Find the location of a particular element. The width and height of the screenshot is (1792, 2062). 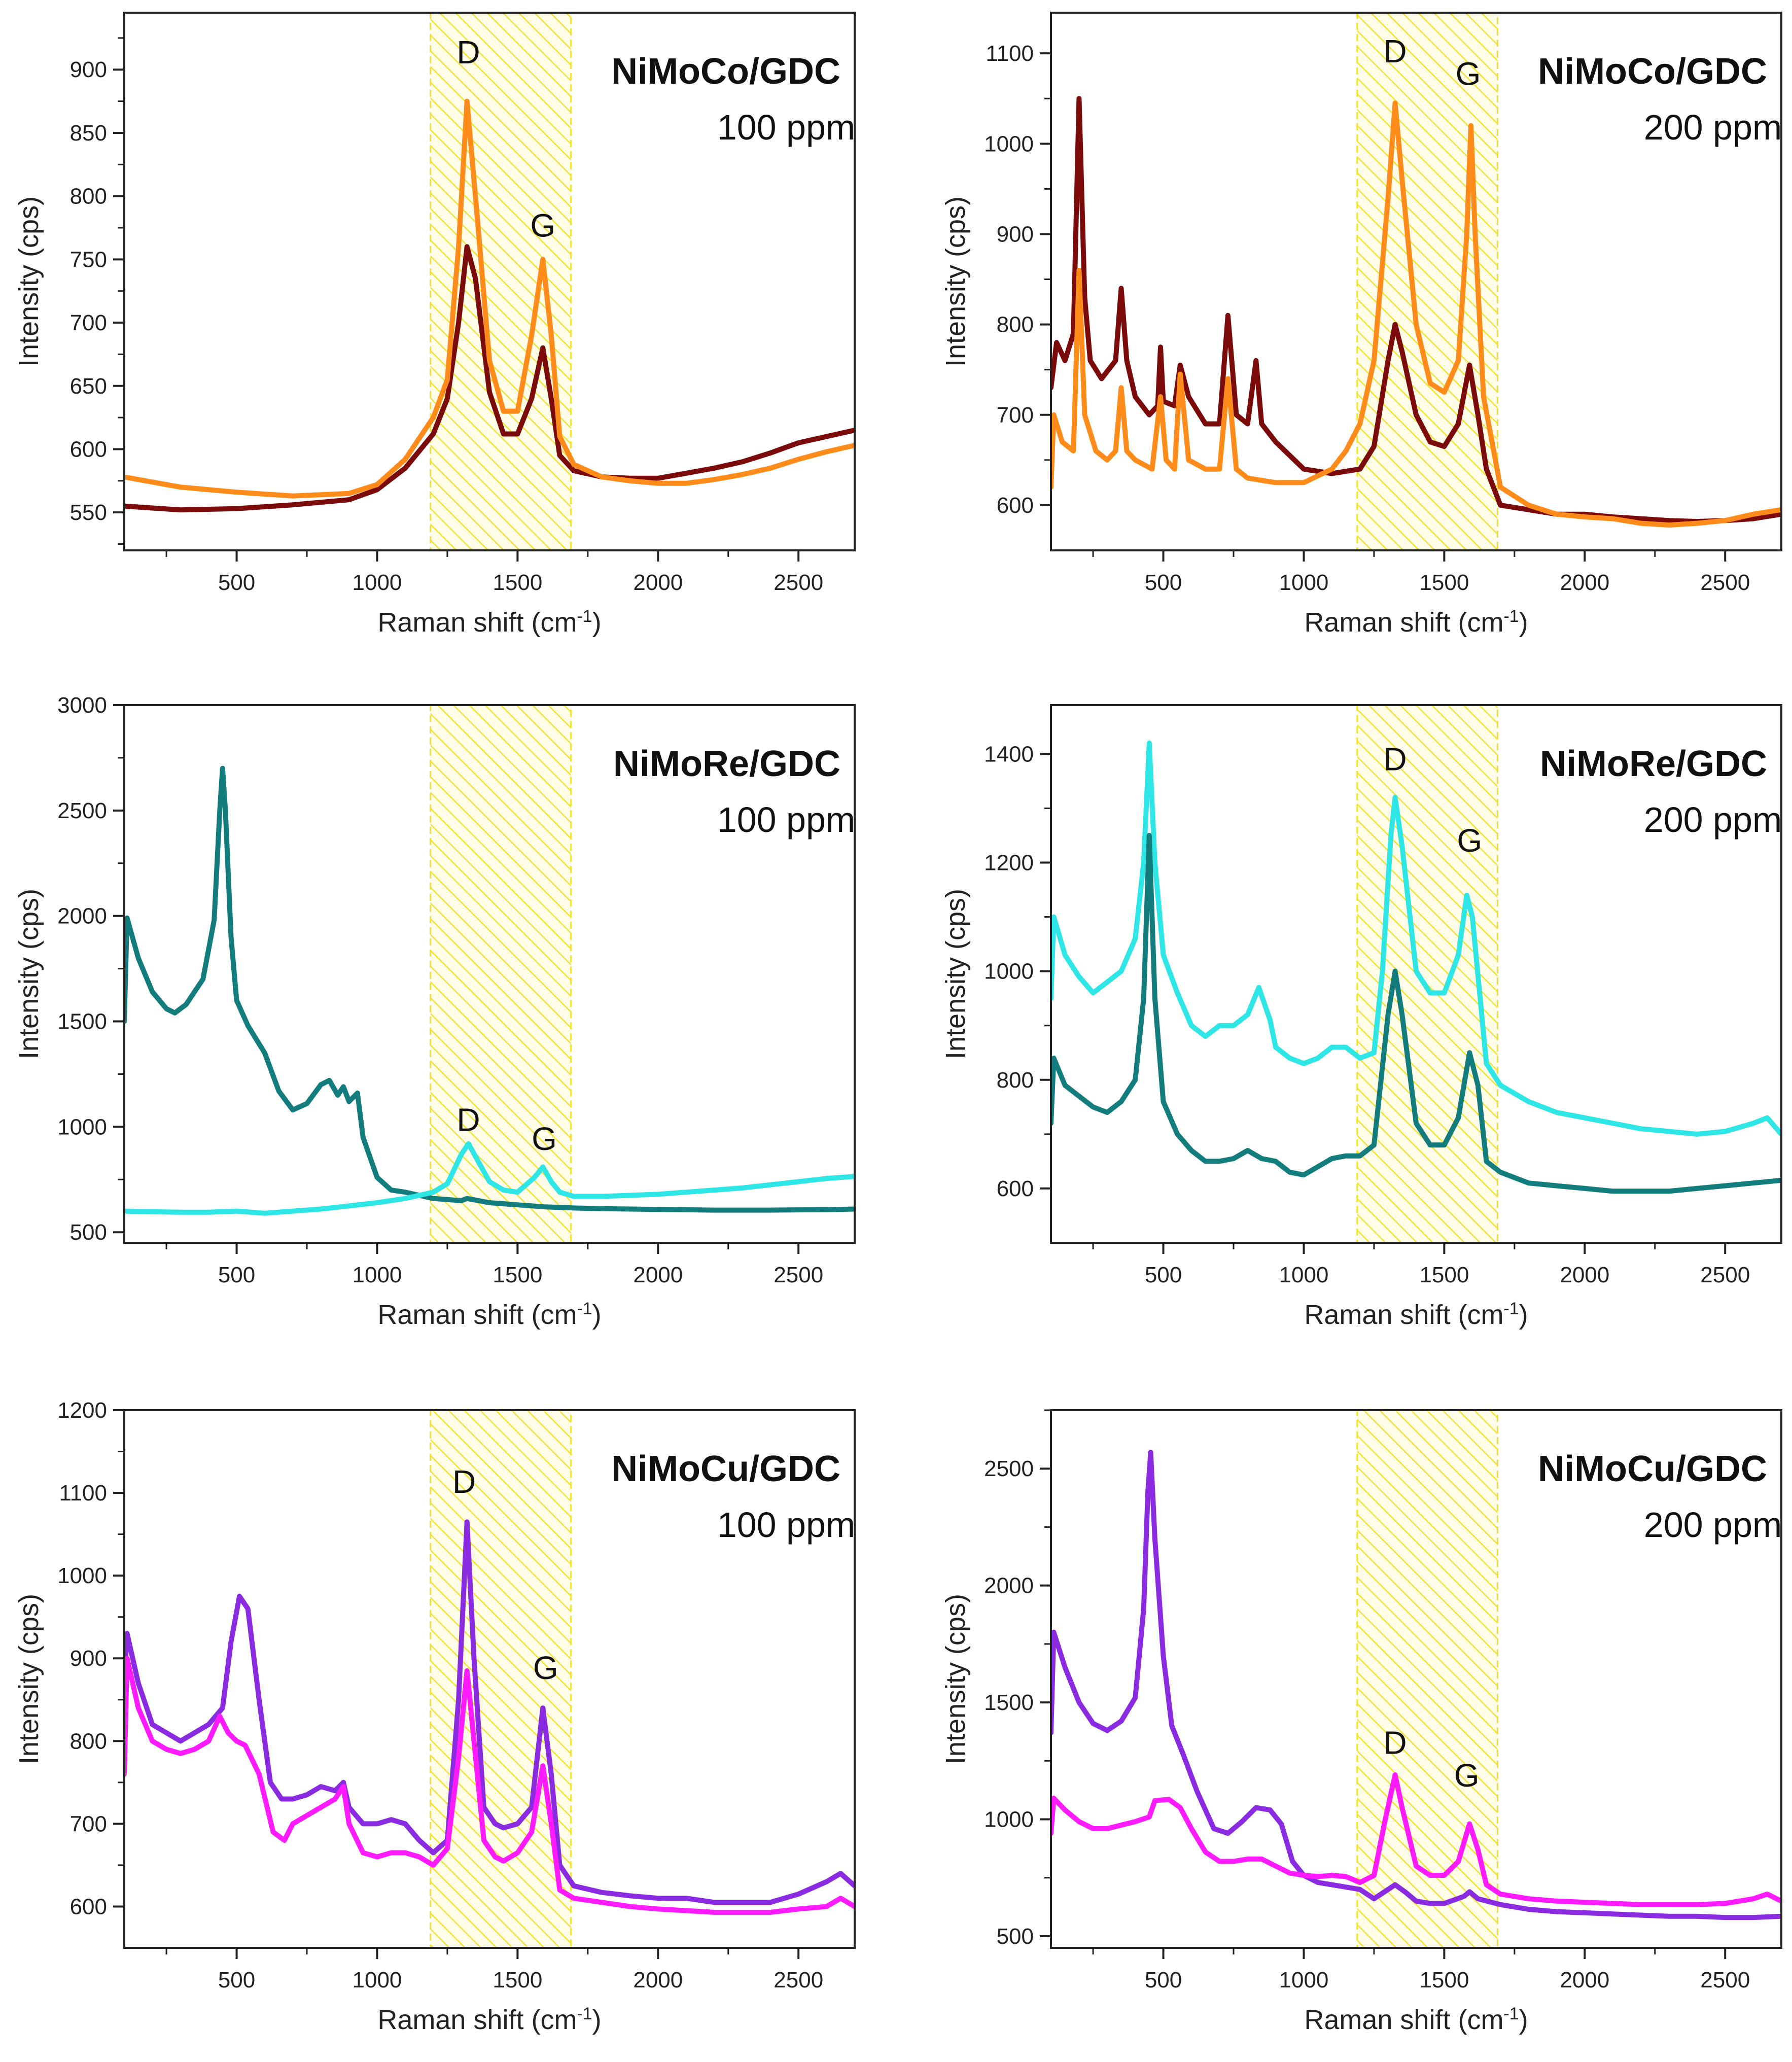

series-line-cyan is located at coordinates (1416, 938).